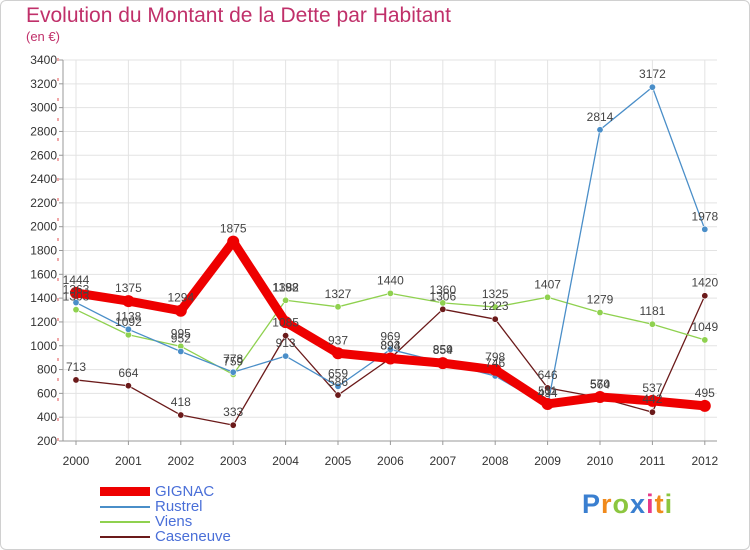  What do you see at coordinates (443, 350) in the screenshot?
I see `data-label-gignac-2007: 854` at bounding box center [443, 350].